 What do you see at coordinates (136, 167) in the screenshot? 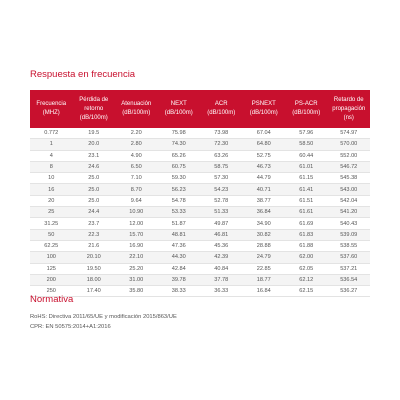
I see `cell: 6.50` at bounding box center [136, 167].